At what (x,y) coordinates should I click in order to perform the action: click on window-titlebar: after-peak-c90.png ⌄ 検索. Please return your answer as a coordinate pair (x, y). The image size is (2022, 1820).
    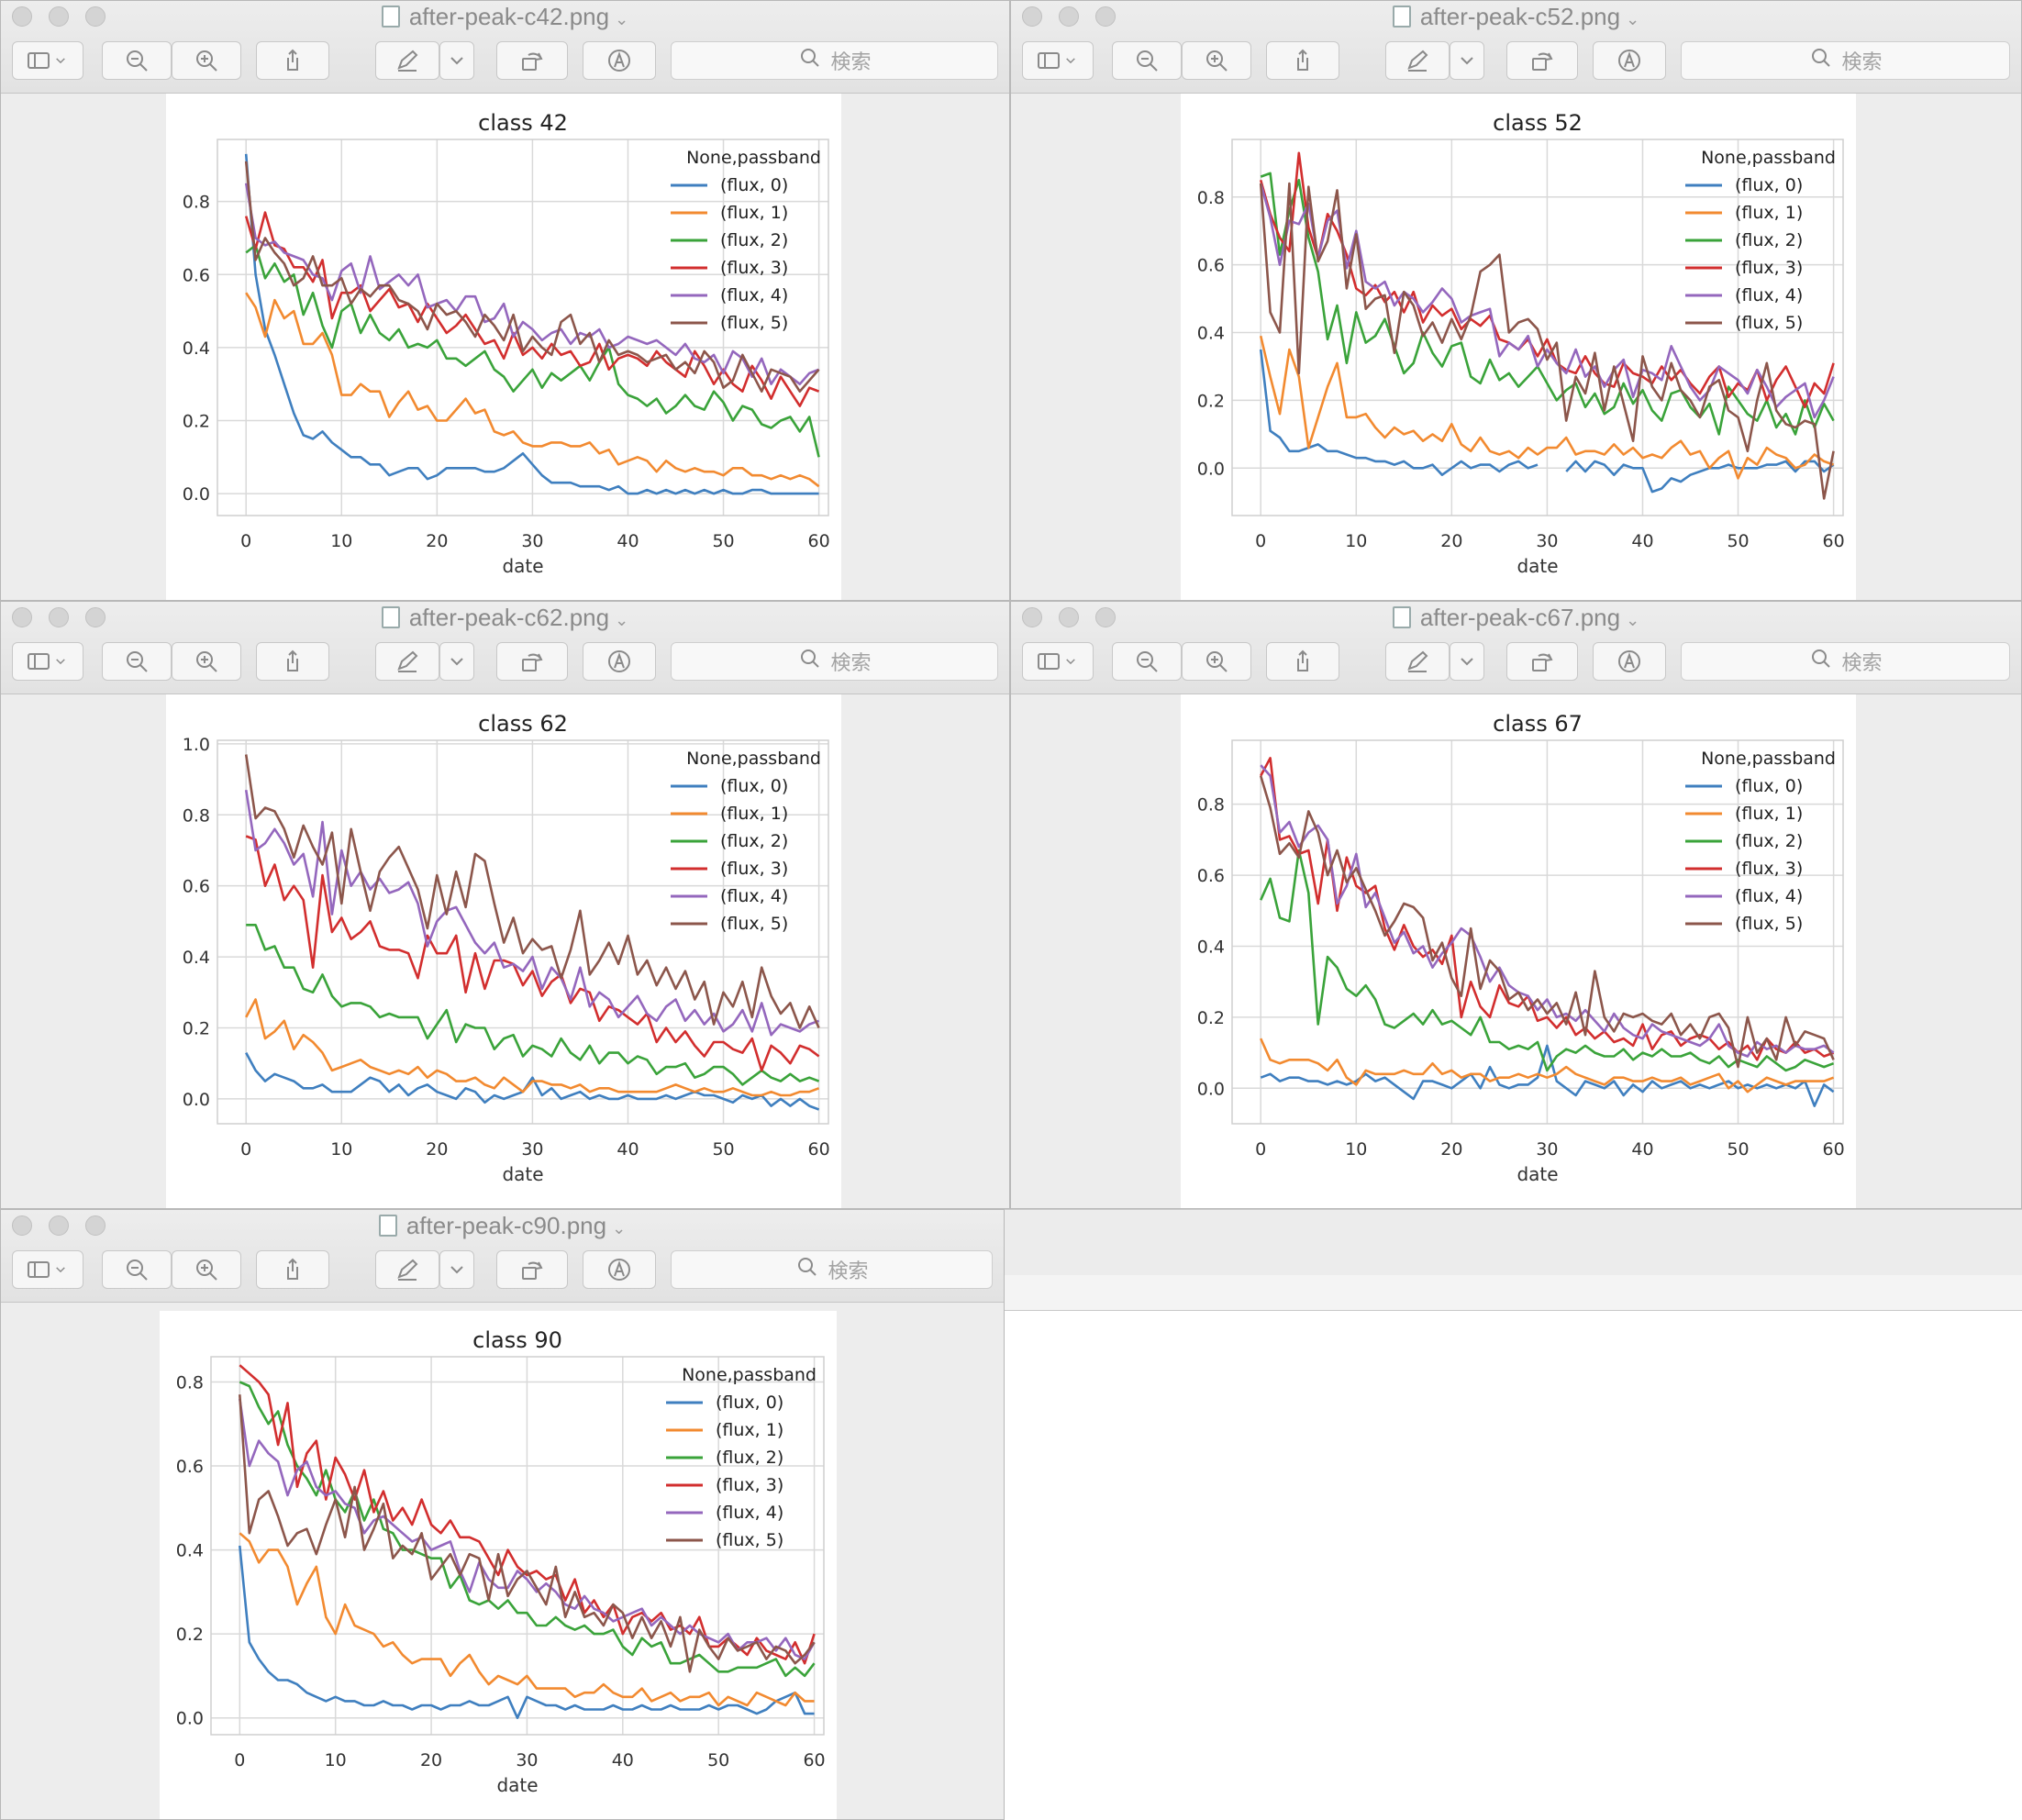
    Looking at the image, I should click on (502, 1256).